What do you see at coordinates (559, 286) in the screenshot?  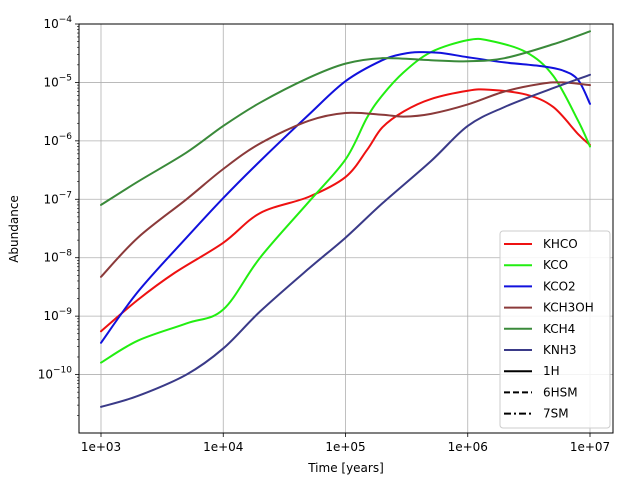 I see `legend-label-kco2: KCO2` at bounding box center [559, 286].